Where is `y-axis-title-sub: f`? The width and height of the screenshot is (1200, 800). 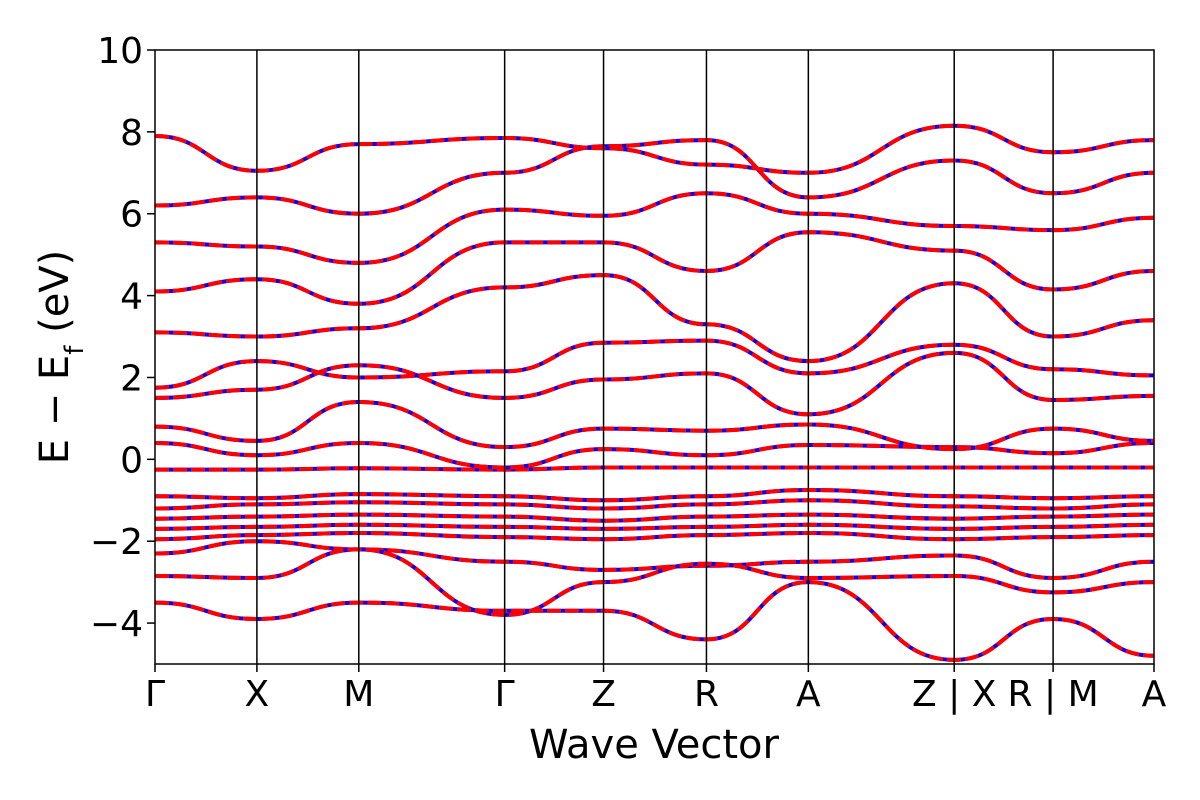 y-axis-title-sub: f is located at coordinates (75, 350).